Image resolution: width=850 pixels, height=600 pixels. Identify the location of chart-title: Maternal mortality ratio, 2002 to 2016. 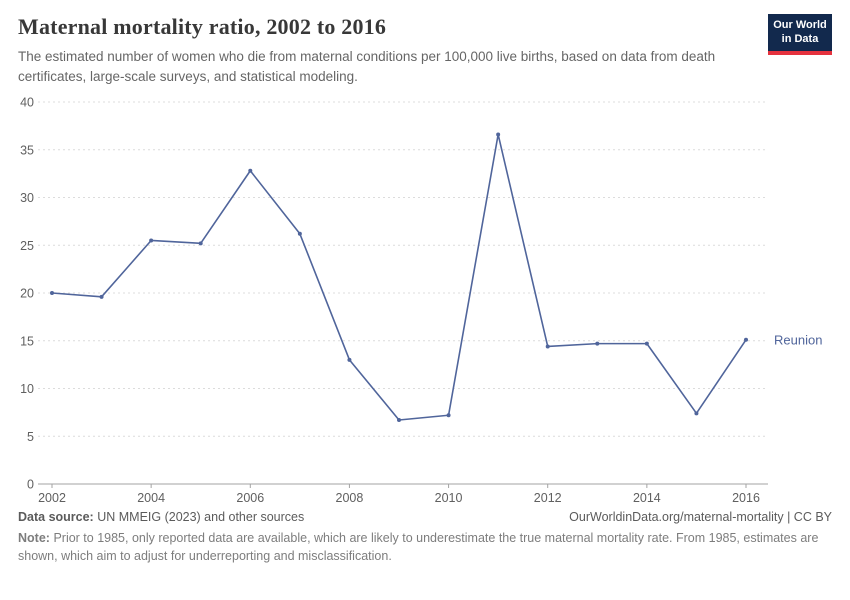
(202, 26).